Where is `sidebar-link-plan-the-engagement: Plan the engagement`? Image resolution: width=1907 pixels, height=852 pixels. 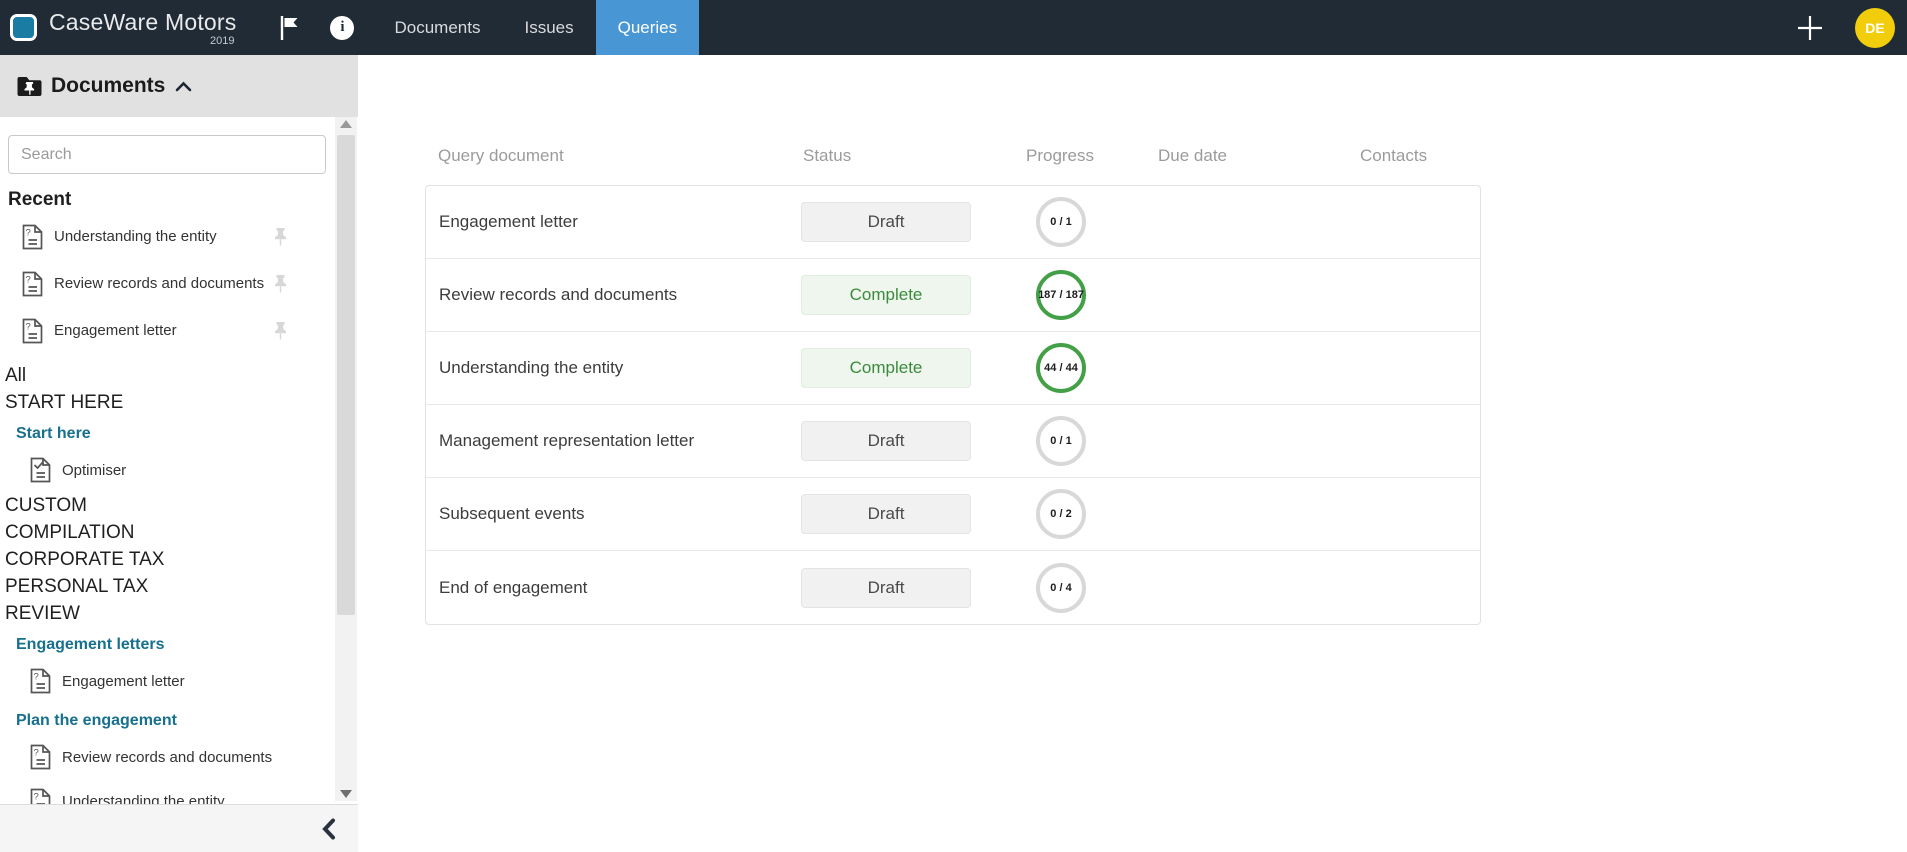 sidebar-link-plan-the-engagement: Plan the engagement is located at coordinates (96, 720).